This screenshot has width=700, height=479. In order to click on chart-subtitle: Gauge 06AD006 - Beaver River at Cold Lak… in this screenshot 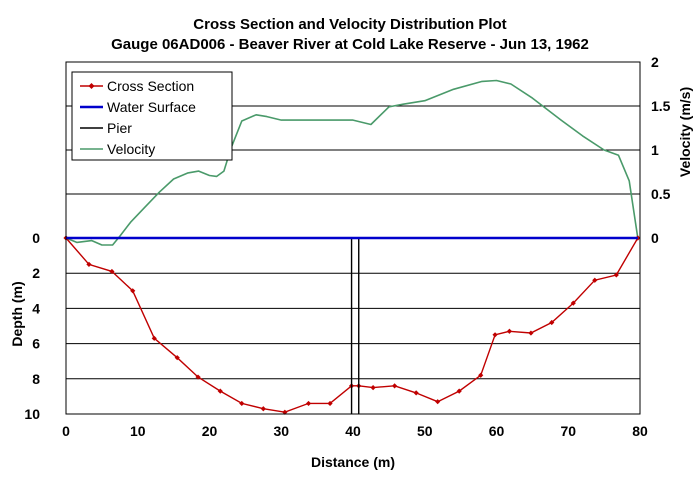, I will do `click(350, 44)`.